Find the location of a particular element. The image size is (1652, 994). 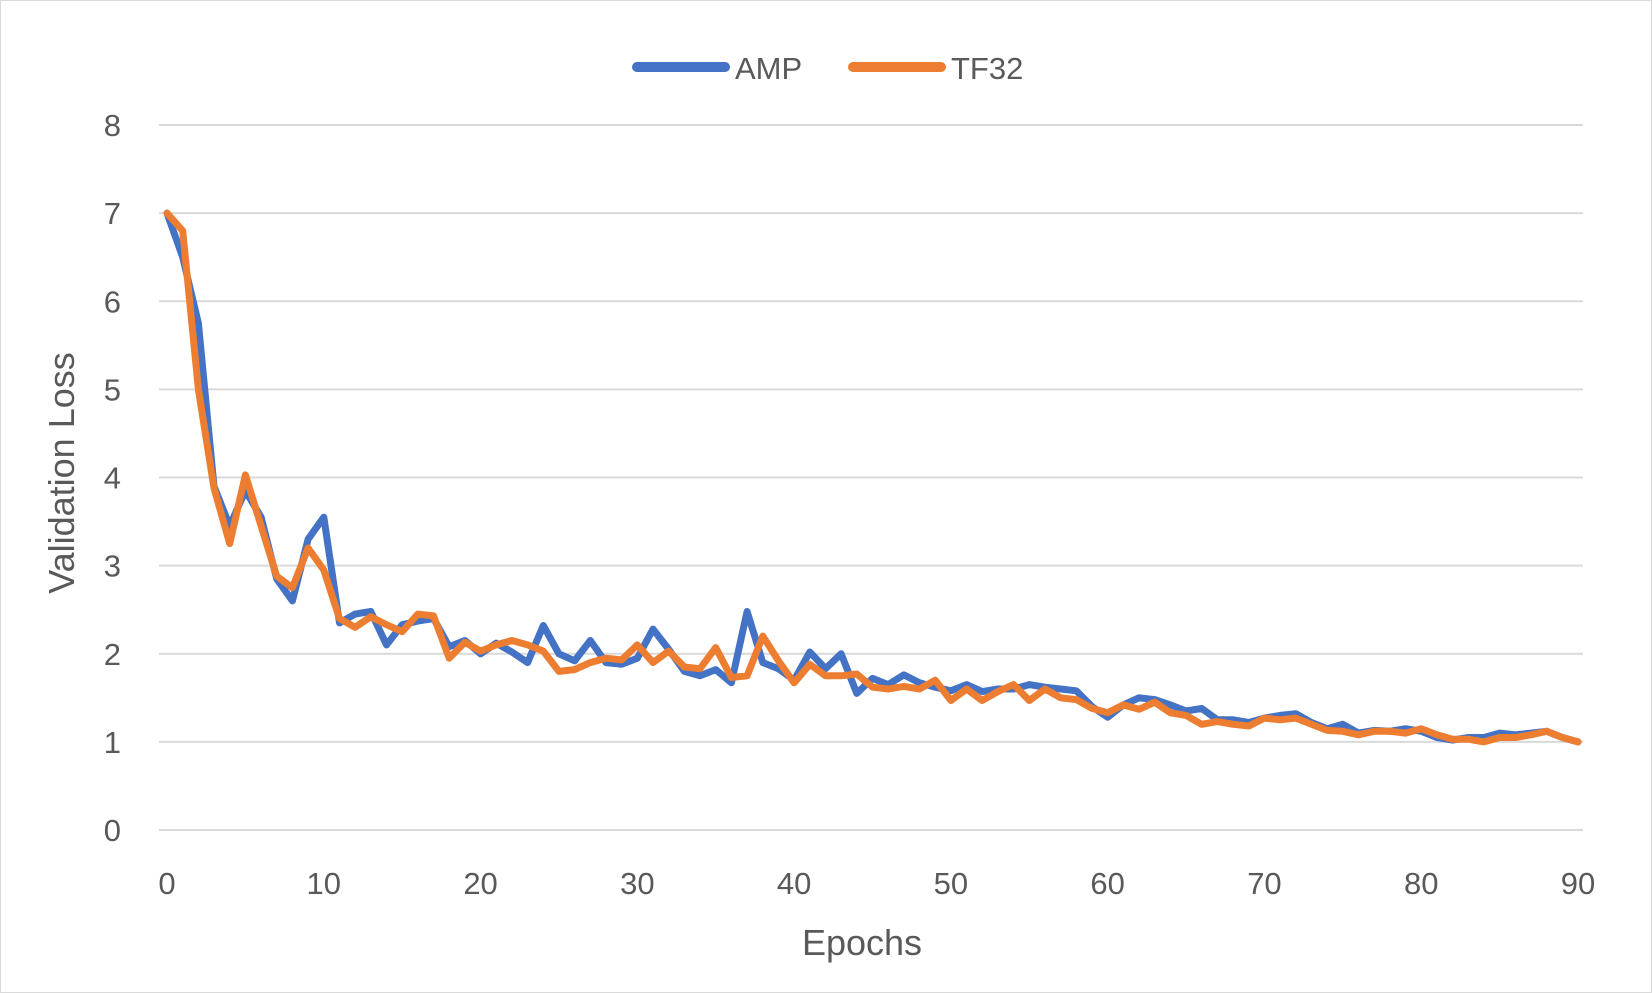

x-tick-label: 0 is located at coordinates (166, 883).